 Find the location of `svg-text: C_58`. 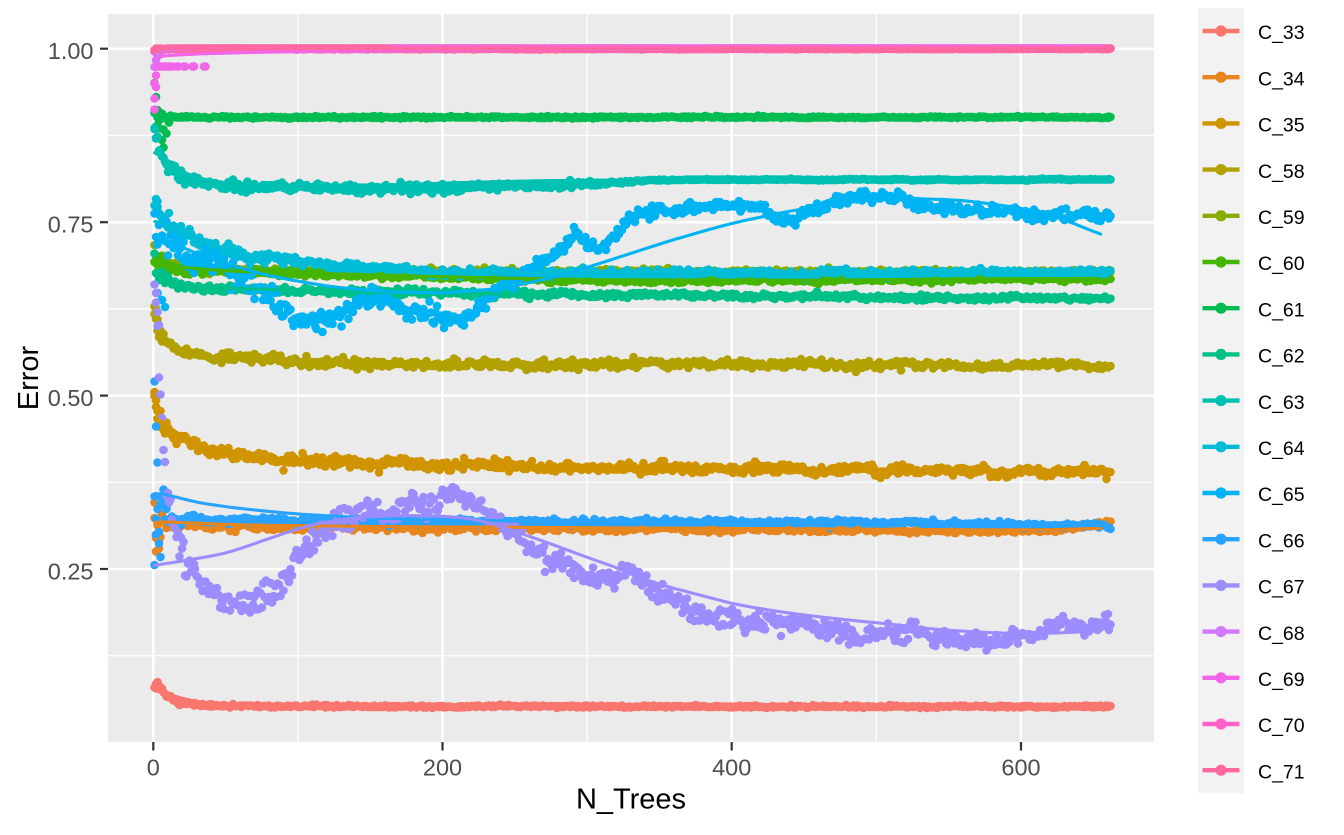

svg-text: C_58 is located at coordinates (1281, 172).